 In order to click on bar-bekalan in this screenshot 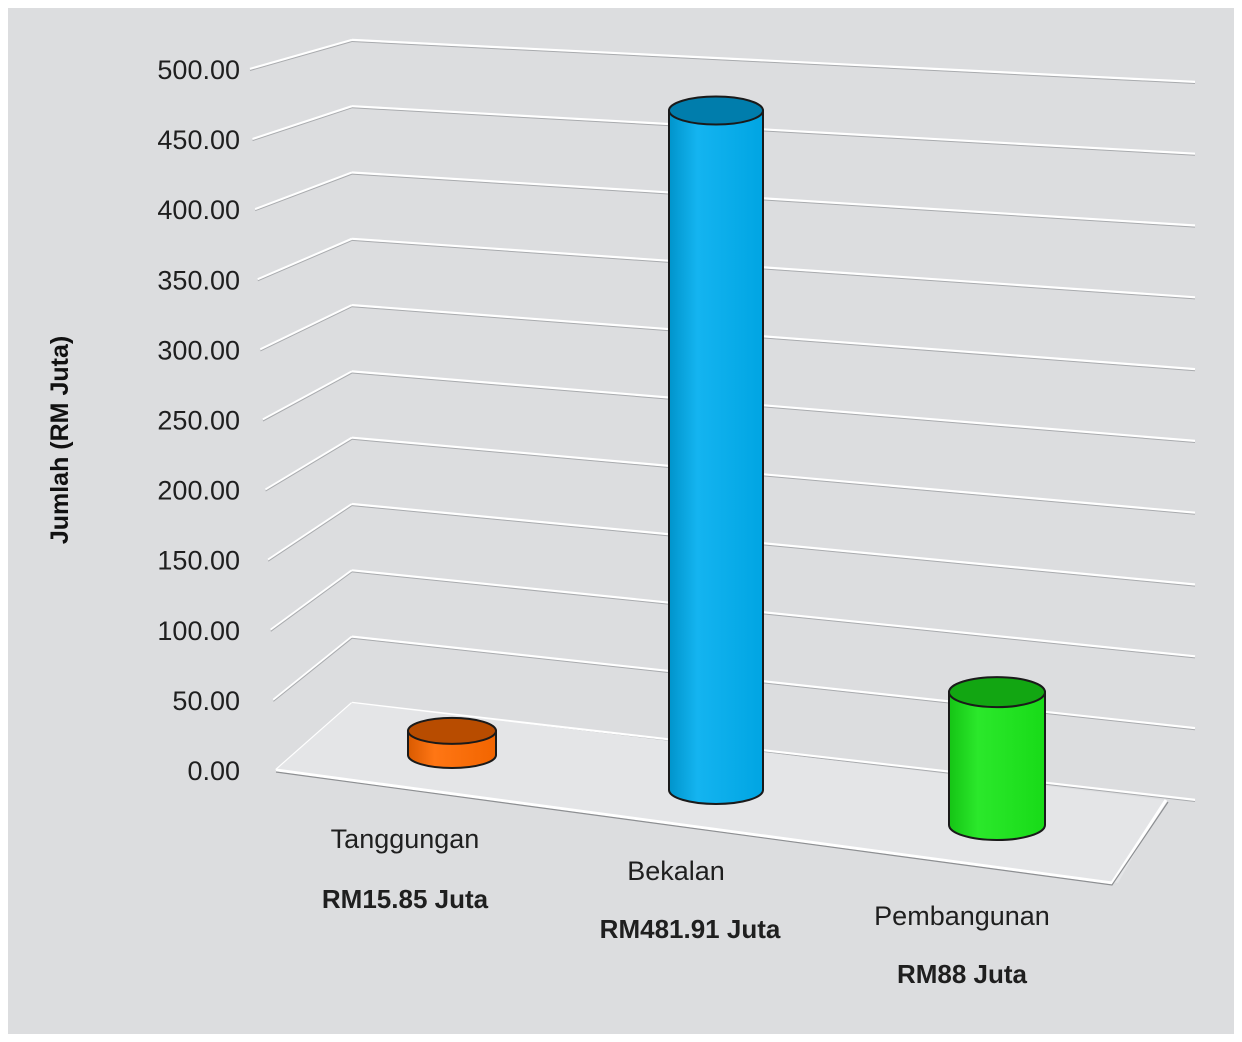, I will do `click(716, 450)`.